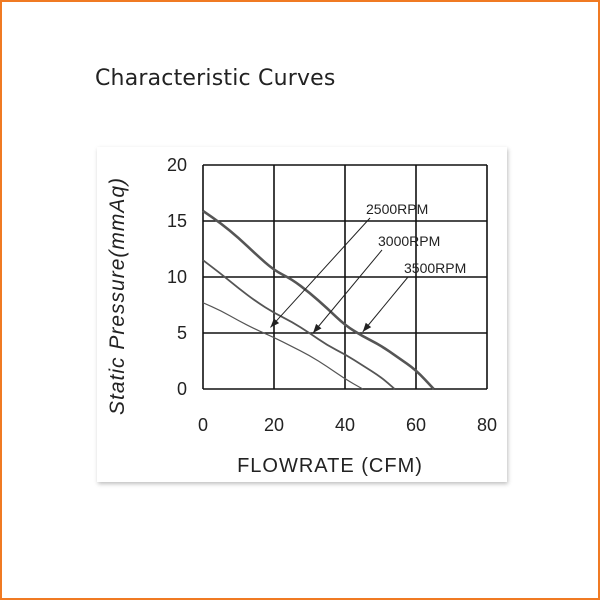 This screenshot has height=600, width=600. What do you see at coordinates (397, 209) in the screenshot?
I see `annotation-label-2500rpm: 2500RPM` at bounding box center [397, 209].